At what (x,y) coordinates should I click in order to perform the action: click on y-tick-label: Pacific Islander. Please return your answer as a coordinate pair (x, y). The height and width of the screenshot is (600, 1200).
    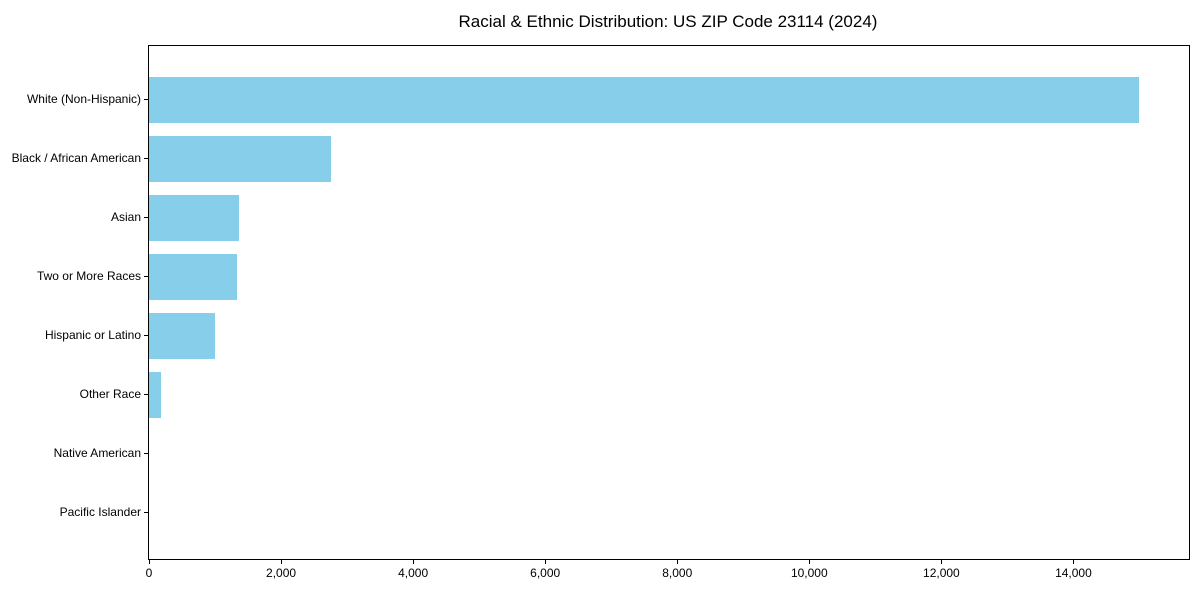
    Looking at the image, I should click on (100, 512).